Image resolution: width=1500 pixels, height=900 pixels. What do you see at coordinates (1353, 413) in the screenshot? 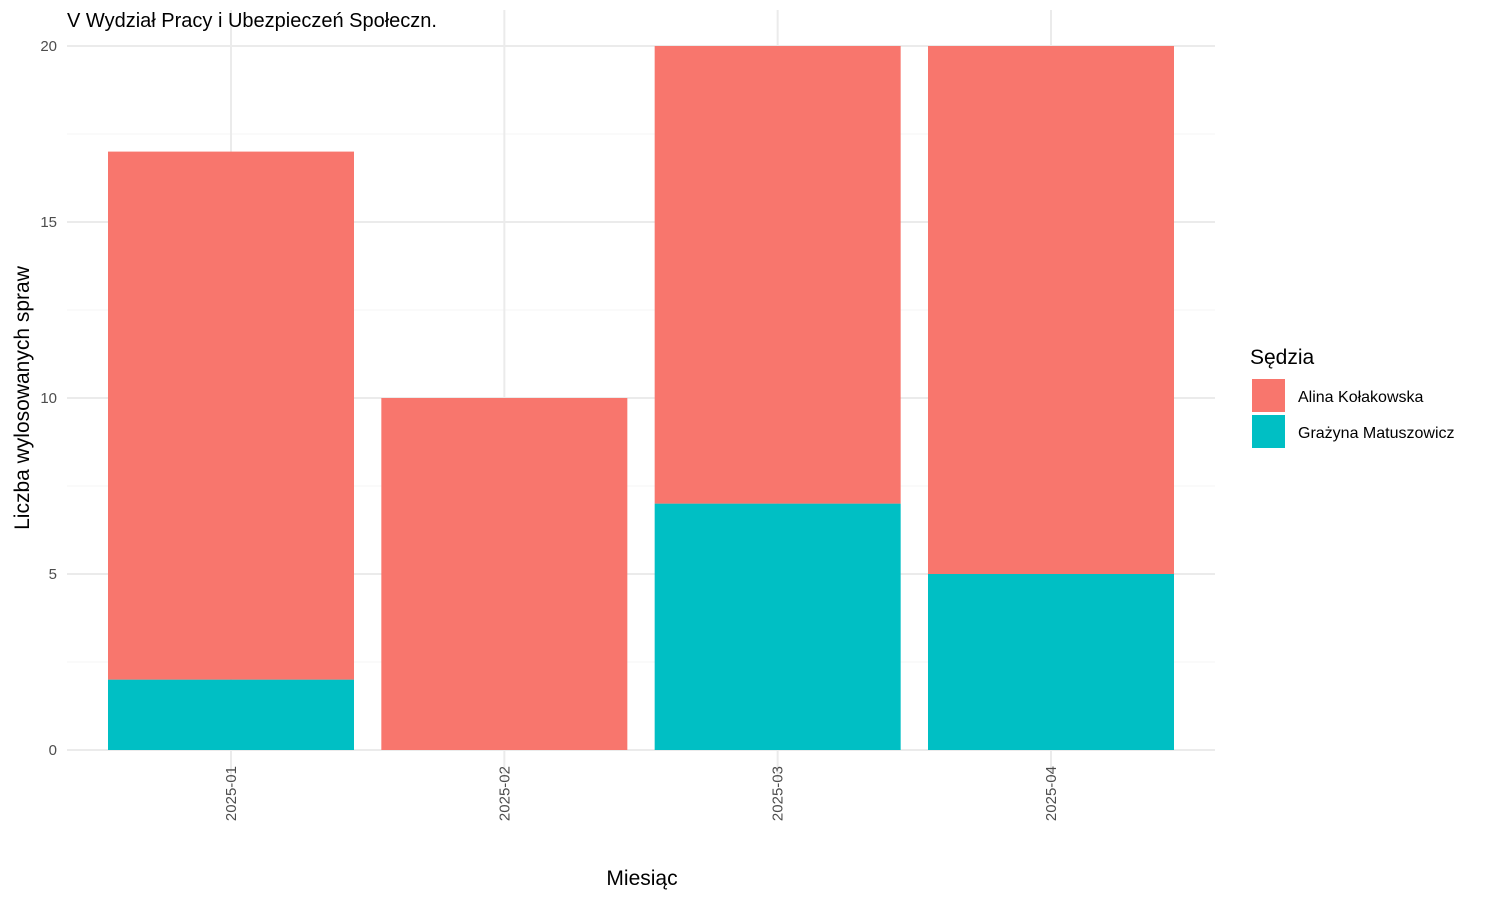
I see `legend-items: Alina Kołakowska Grażyna Matuszowicz` at bounding box center [1353, 413].